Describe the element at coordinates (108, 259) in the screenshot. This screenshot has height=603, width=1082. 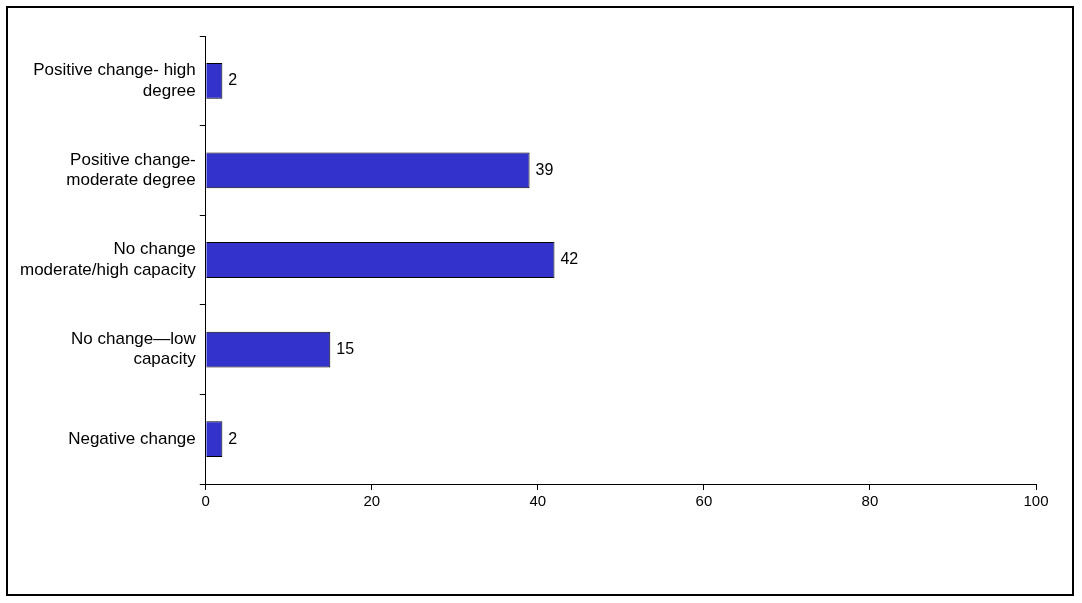
I see `y-tick-label: No change moderate/high capacity` at that location.